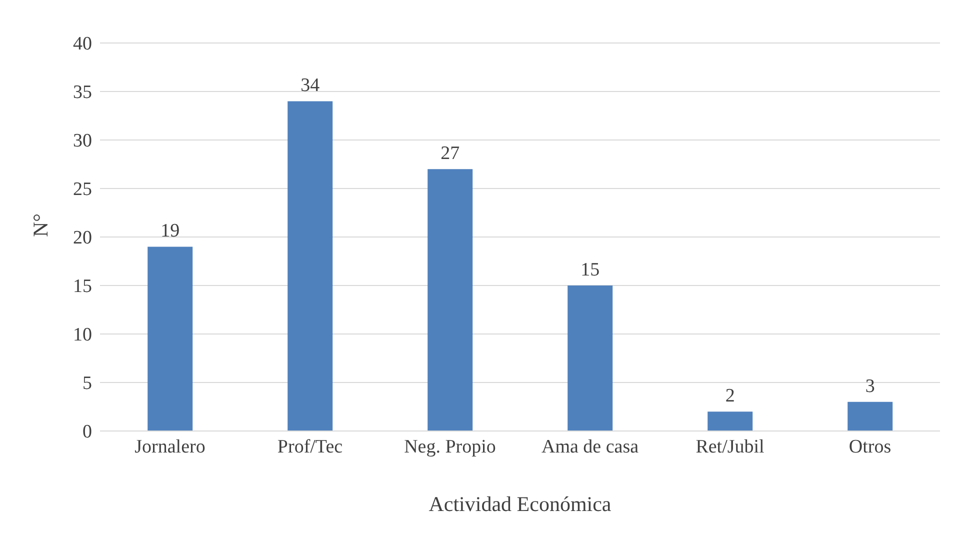  What do you see at coordinates (87, 432) in the screenshot?
I see `y-tick-label: 0` at bounding box center [87, 432].